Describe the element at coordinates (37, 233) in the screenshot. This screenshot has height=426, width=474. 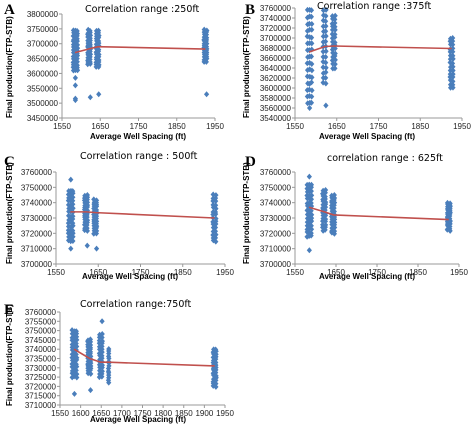
I see `y-tick-label-c: 3720000` at that location.